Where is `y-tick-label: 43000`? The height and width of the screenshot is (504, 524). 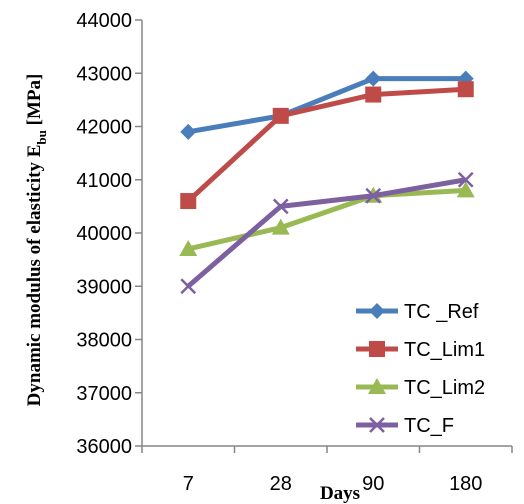 y-tick-label: 43000 is located at coordinates (104, 74).